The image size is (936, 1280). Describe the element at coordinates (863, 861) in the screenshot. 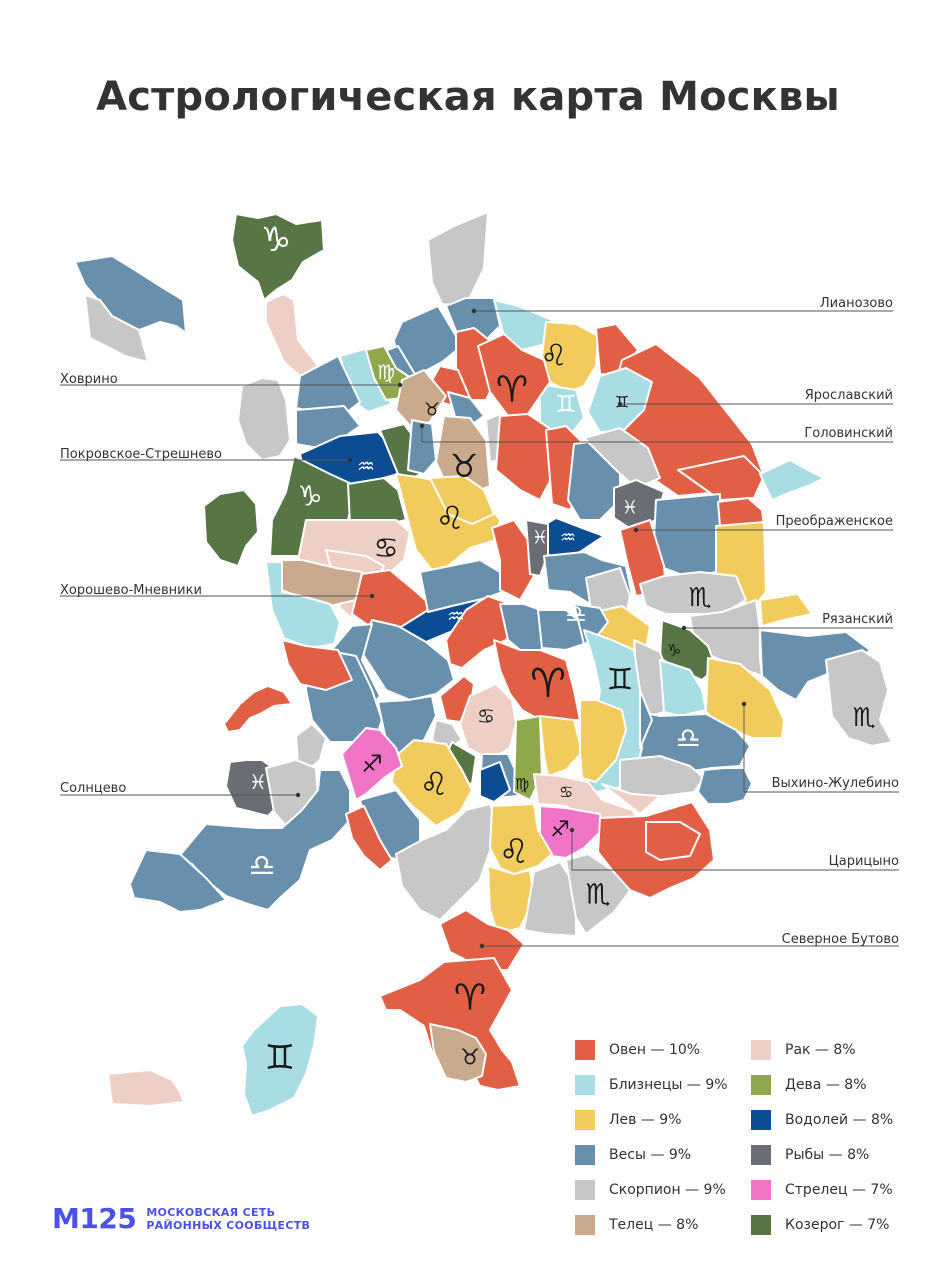

I see `callout-label-tsaritsyno: Царицыно` at that location.